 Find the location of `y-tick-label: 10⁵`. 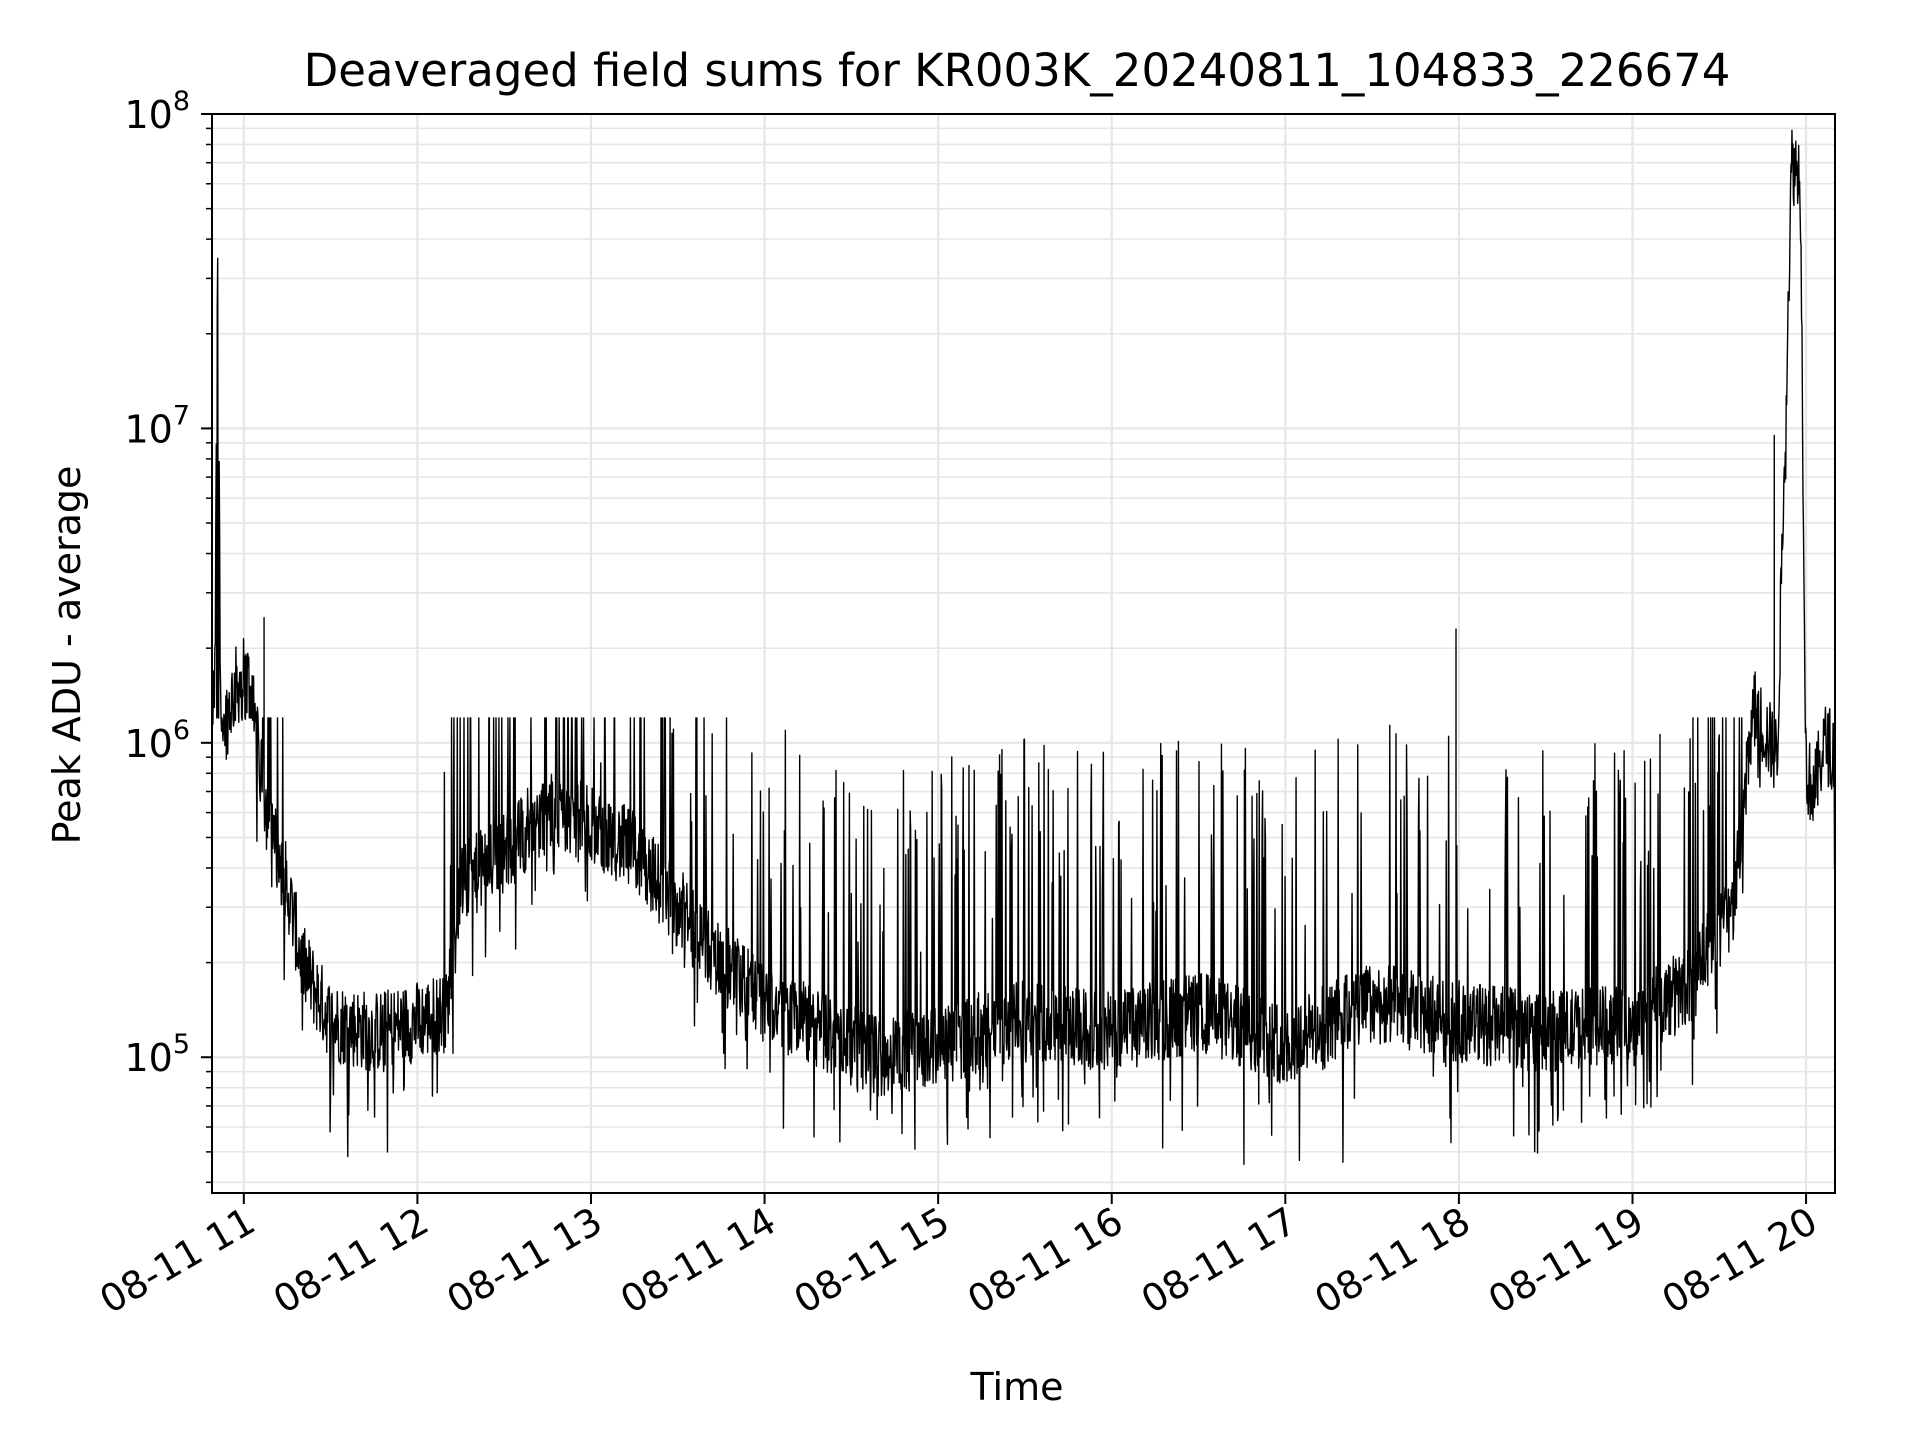

y-tick-label: 10⁵ is located at coordinates (157, 1054).